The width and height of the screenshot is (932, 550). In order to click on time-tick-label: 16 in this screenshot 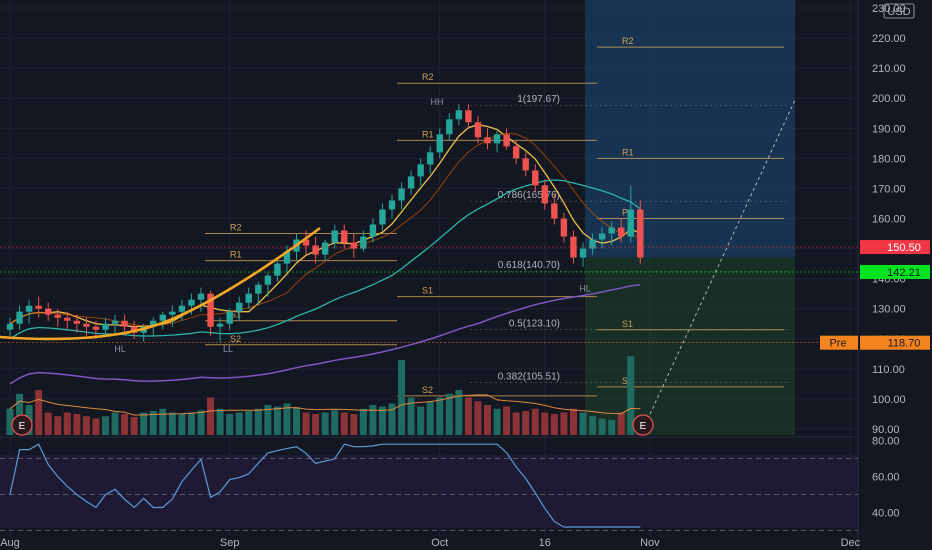, I will do `click(545, 543)`.